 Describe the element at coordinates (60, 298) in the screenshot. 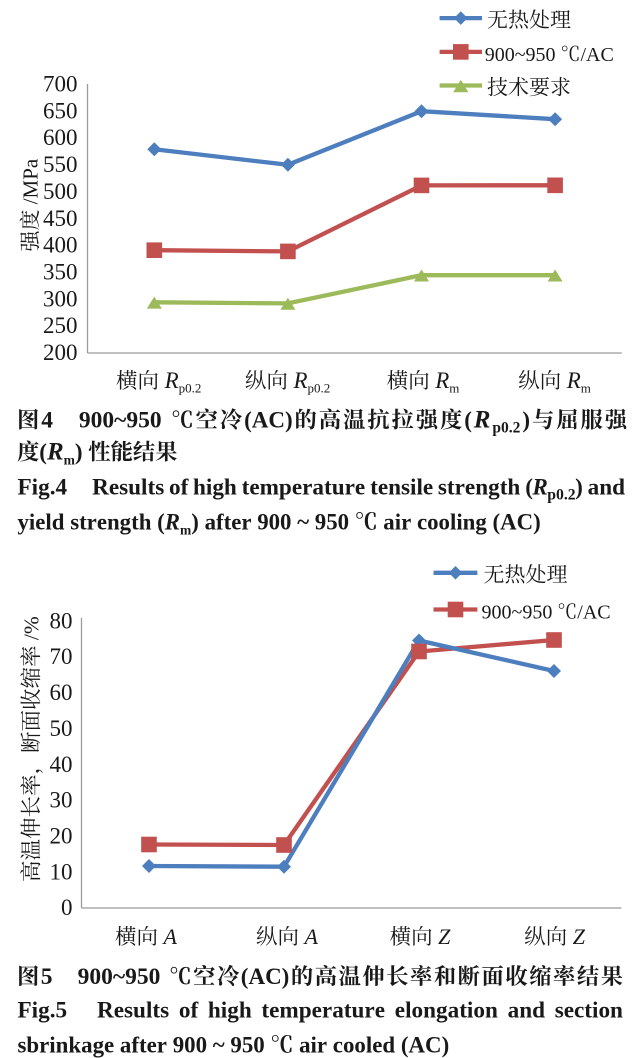

I see `svg-text: 300` at that location.